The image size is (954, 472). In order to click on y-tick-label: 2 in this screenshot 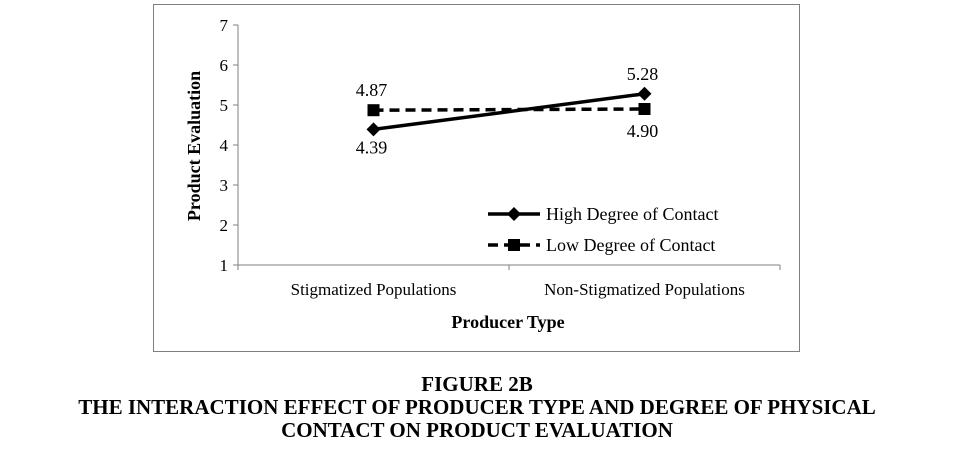, I will do `click(224, 225)`.